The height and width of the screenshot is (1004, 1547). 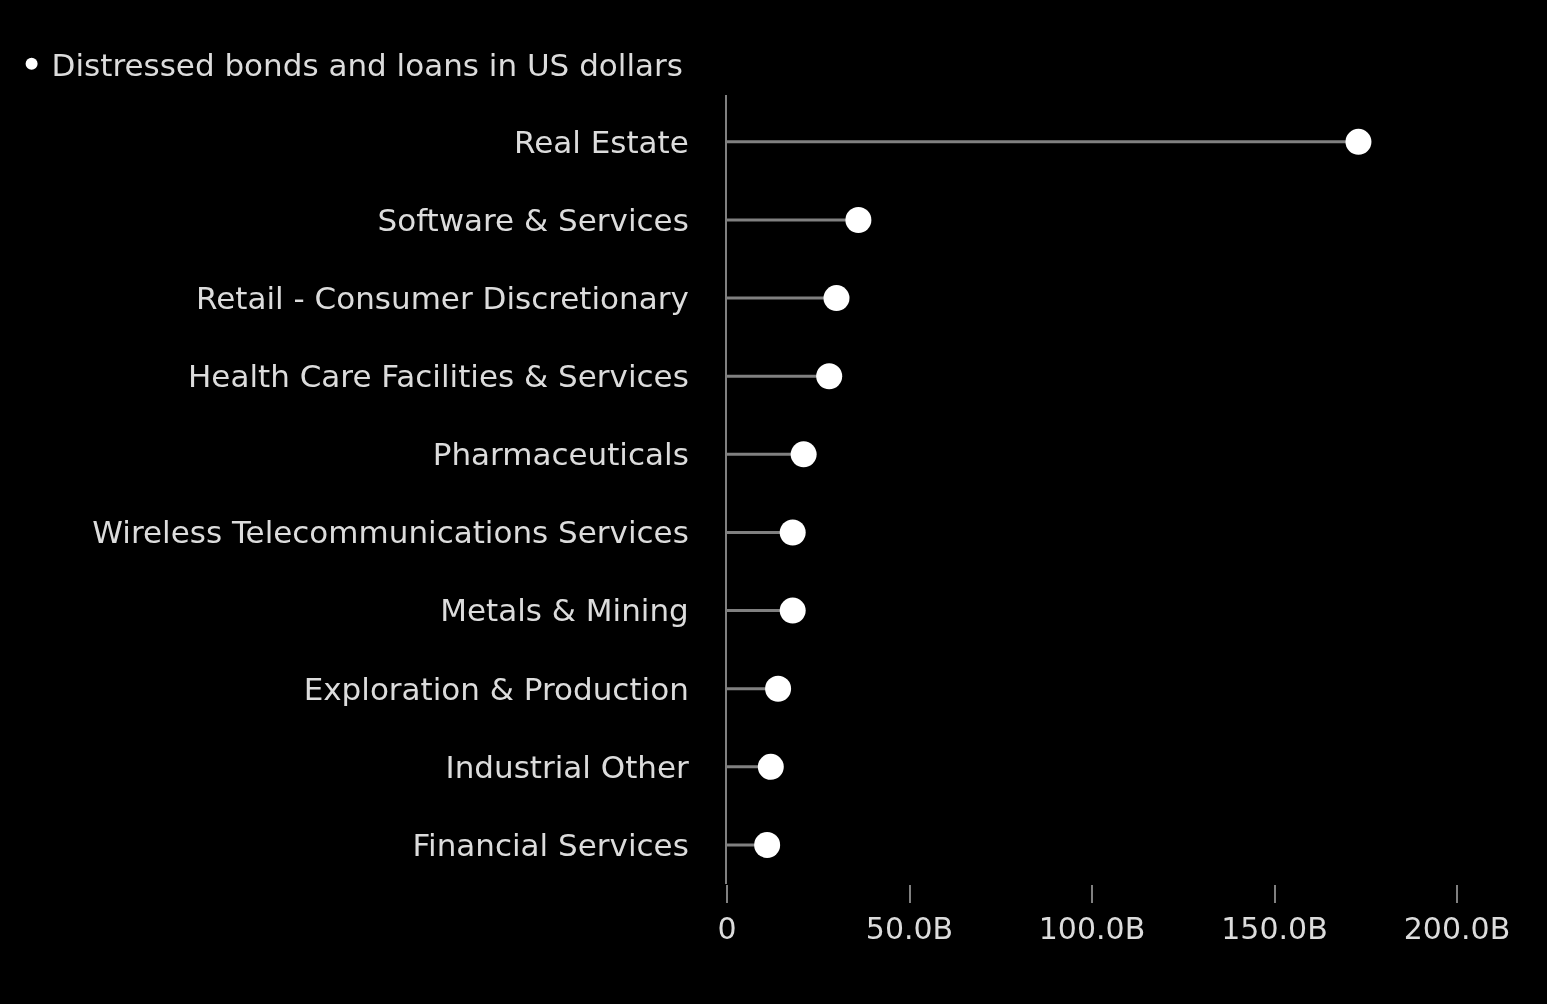 I want to click on y-tick-label: Retail - Consumer Discretionary, so click(x=442, y=297).